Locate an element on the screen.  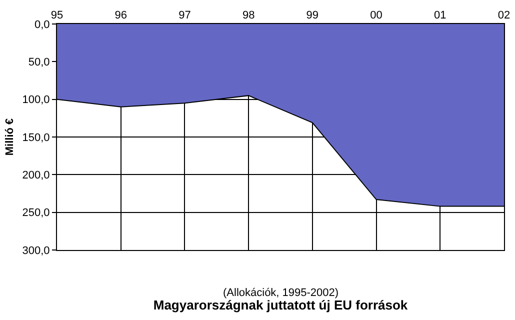
y-tick-label: 150,0 is located at coordinates (36, 138).